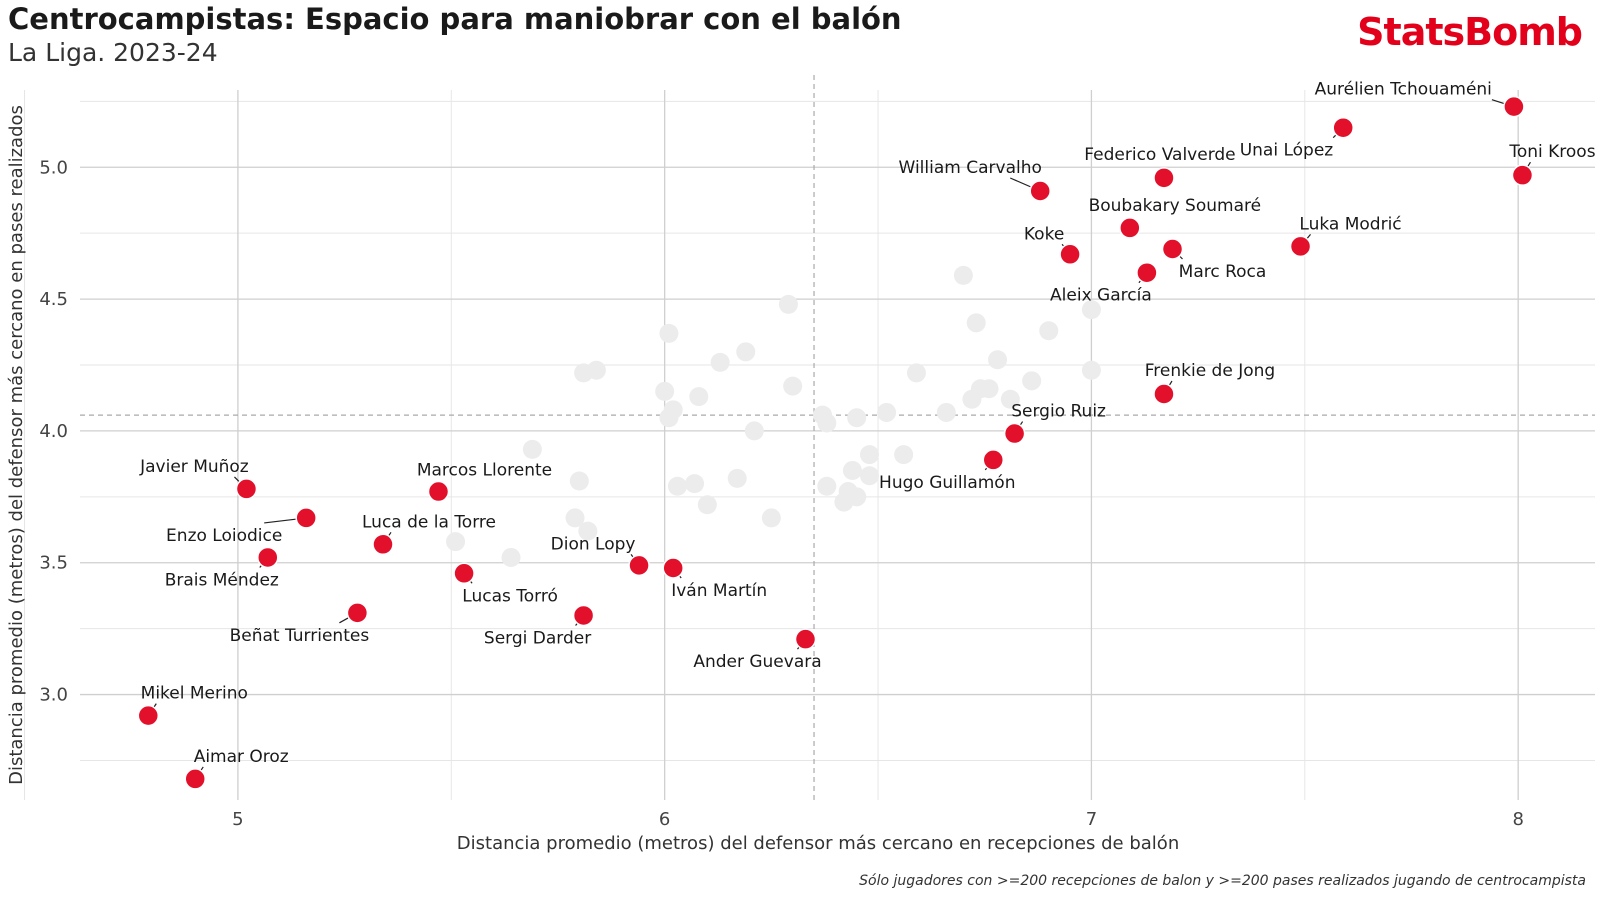 The width and height of the screenshot is (1600, 900). I want to click on x-tick-label: 5, so click(237, 819).